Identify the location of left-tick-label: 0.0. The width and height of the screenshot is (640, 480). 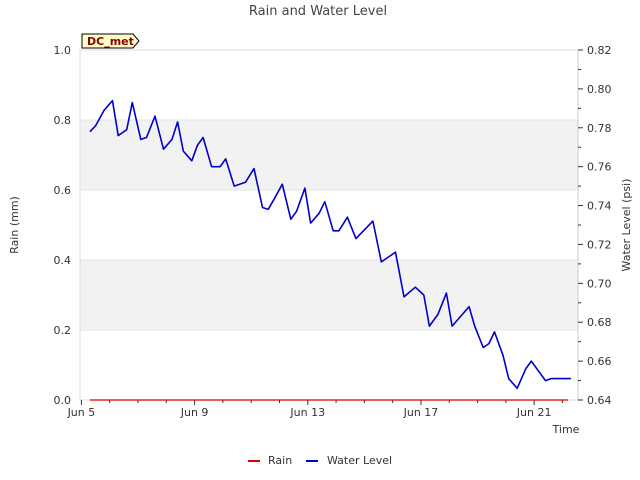
(63, 400).